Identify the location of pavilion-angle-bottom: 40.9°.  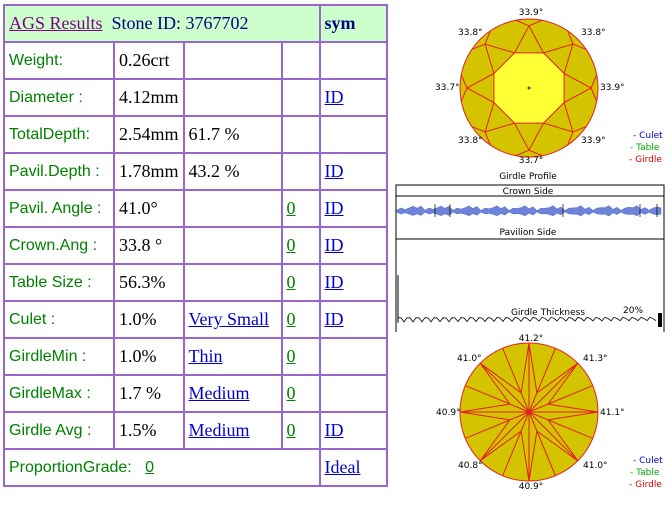
(531, 487).